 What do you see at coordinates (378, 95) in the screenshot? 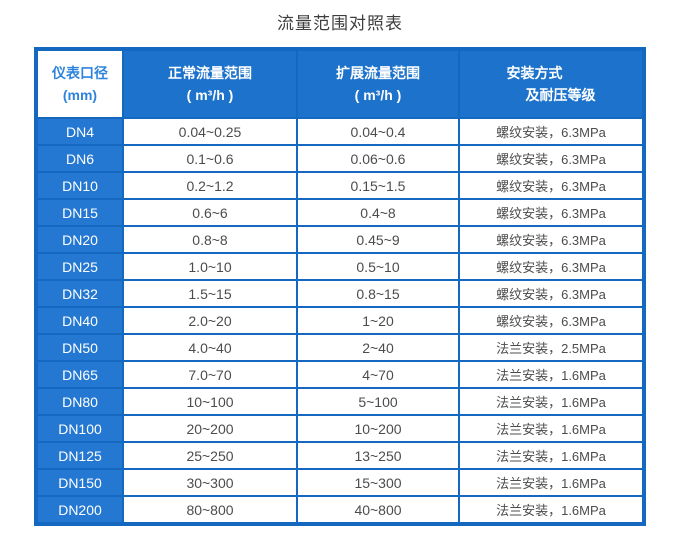
I see `header-extended-range-line2: ( m³/h )` at bounding box center [378, 95].